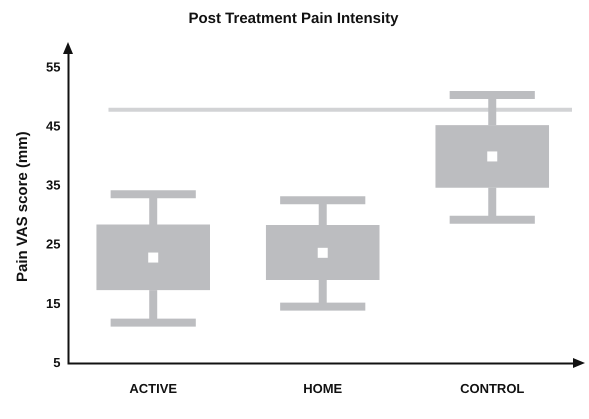 This screenshot has width=589, height=419. What do you see at coordinates (53, 303) in the screenshot?
I see `y-tick-label: 15` at bounding box center [53, 303].